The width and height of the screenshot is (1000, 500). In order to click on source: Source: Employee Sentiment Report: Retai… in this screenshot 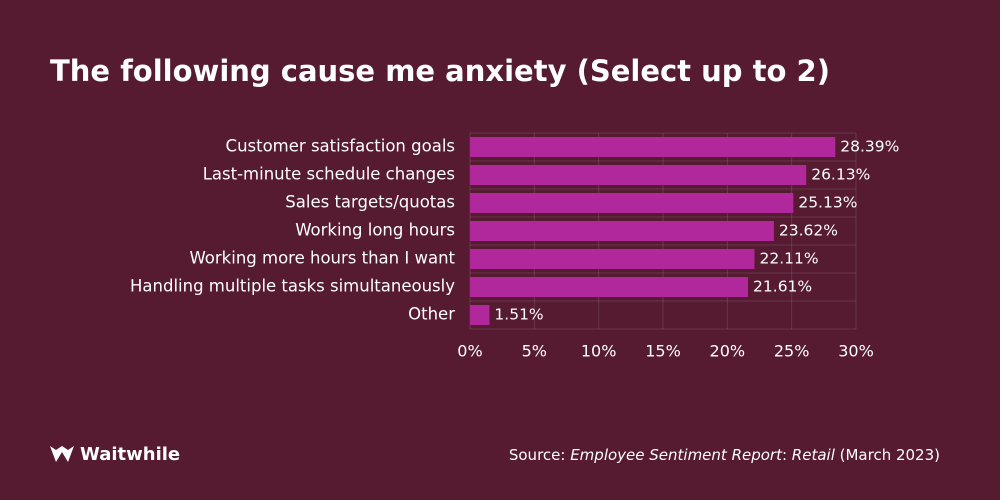, I will do `click(724, 455)`.